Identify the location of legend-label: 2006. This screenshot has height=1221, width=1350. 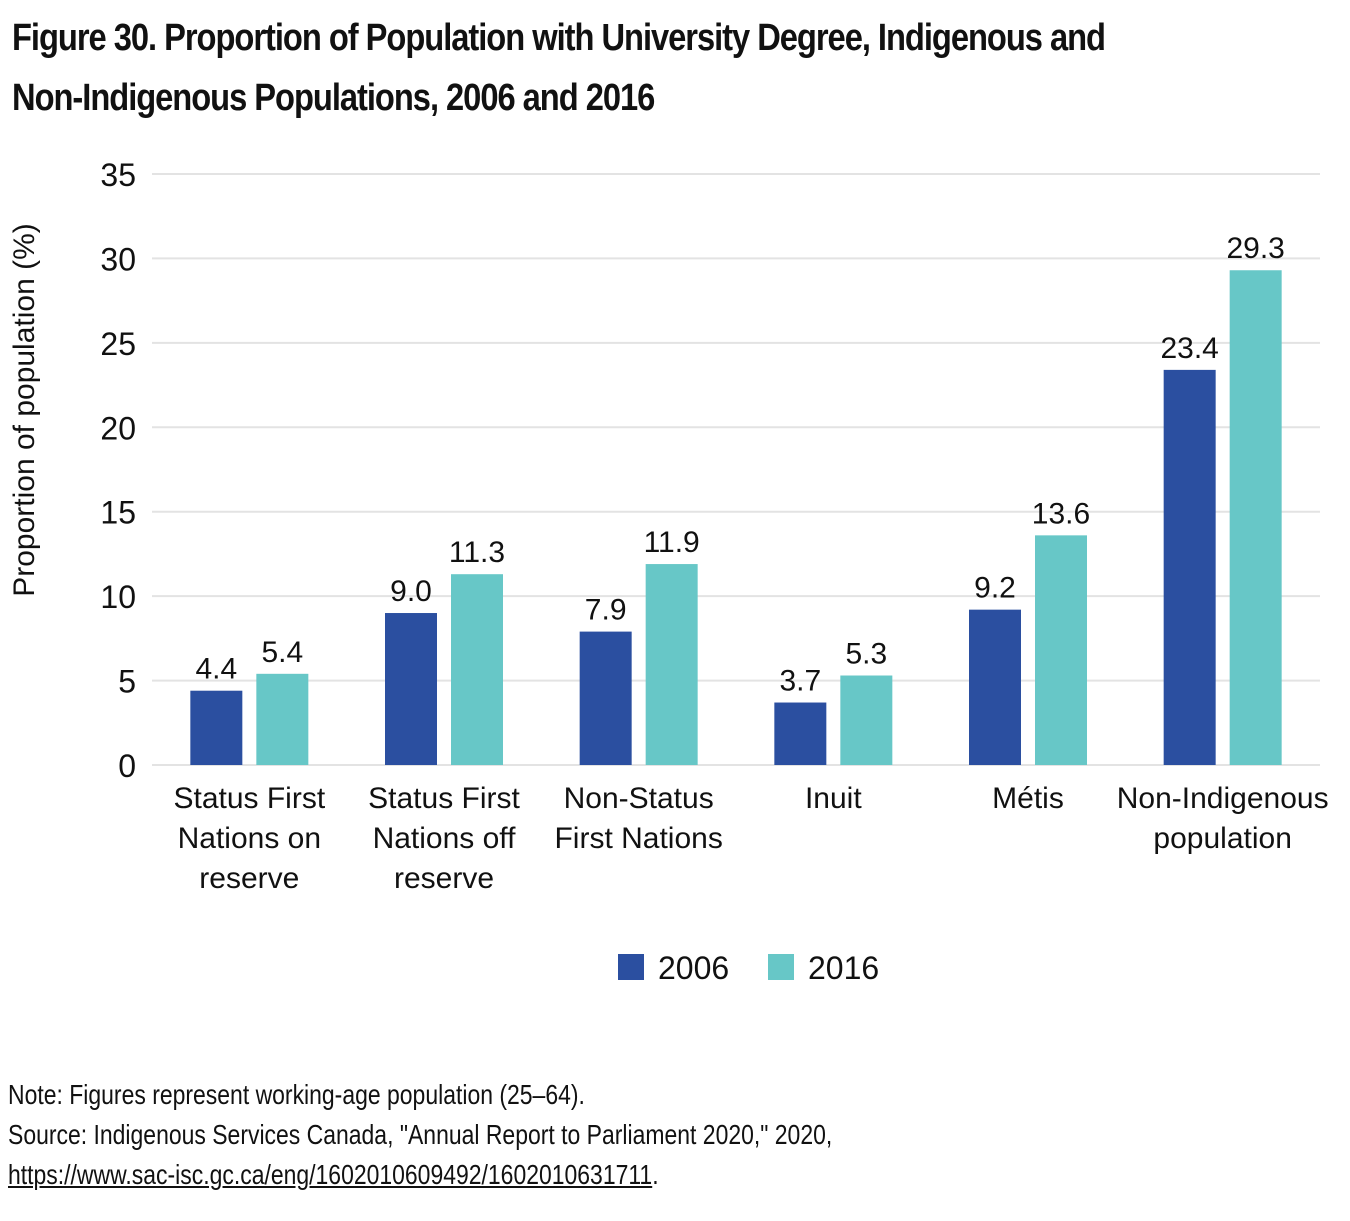
(693, 968).